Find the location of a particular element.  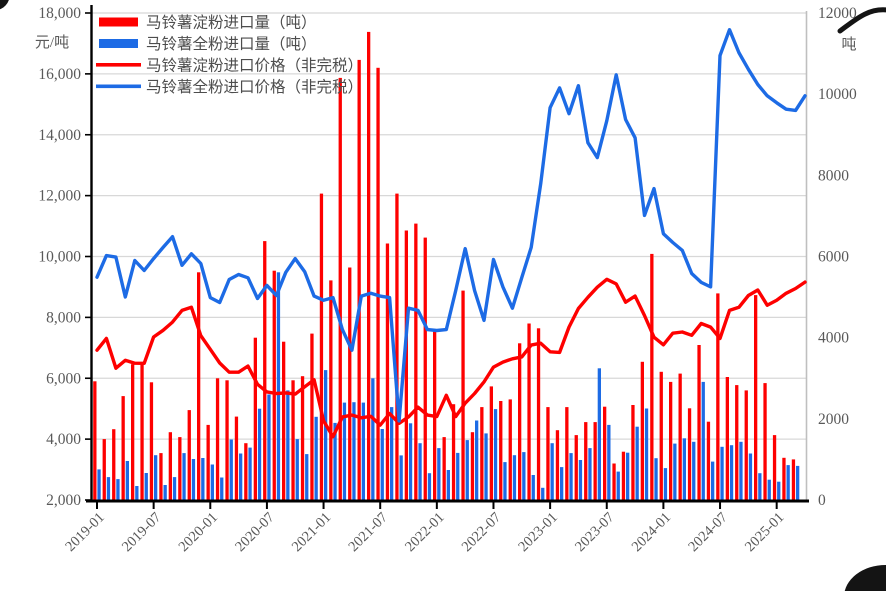

x-axis-tick-label: 2025-01 is located at coordinates (764, 532).